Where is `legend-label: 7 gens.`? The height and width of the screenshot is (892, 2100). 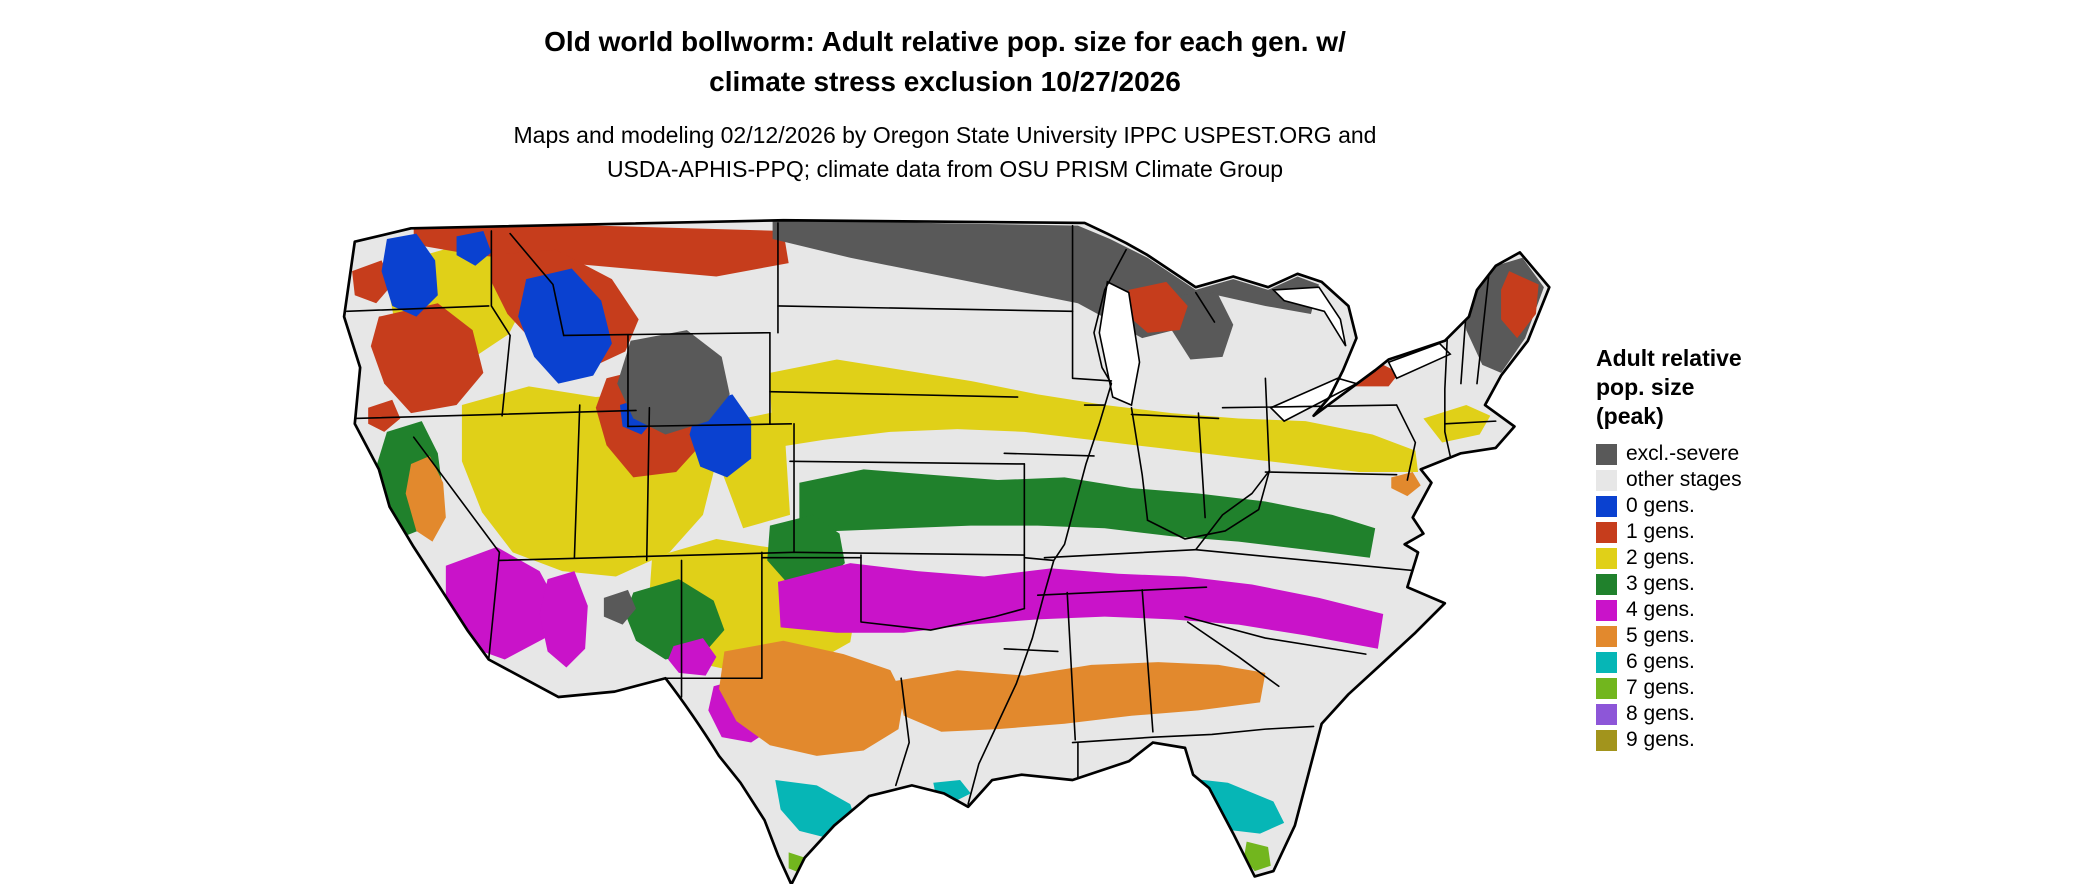 legend-label: 7 gens. is located at coordinates (1660, 687).